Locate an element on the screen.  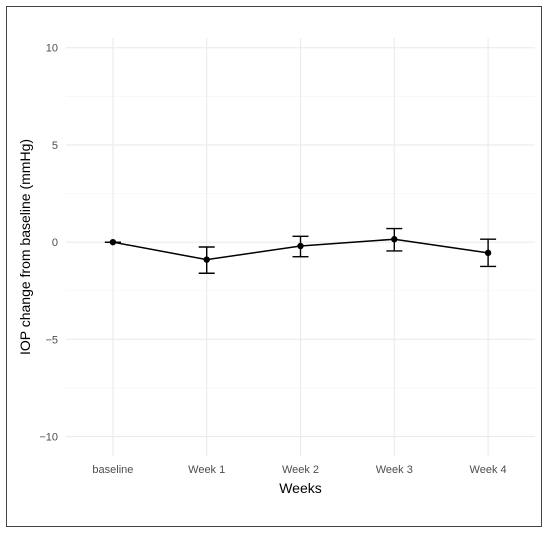
x-tick-label: Week 3 is located at coordinates (394, 470).